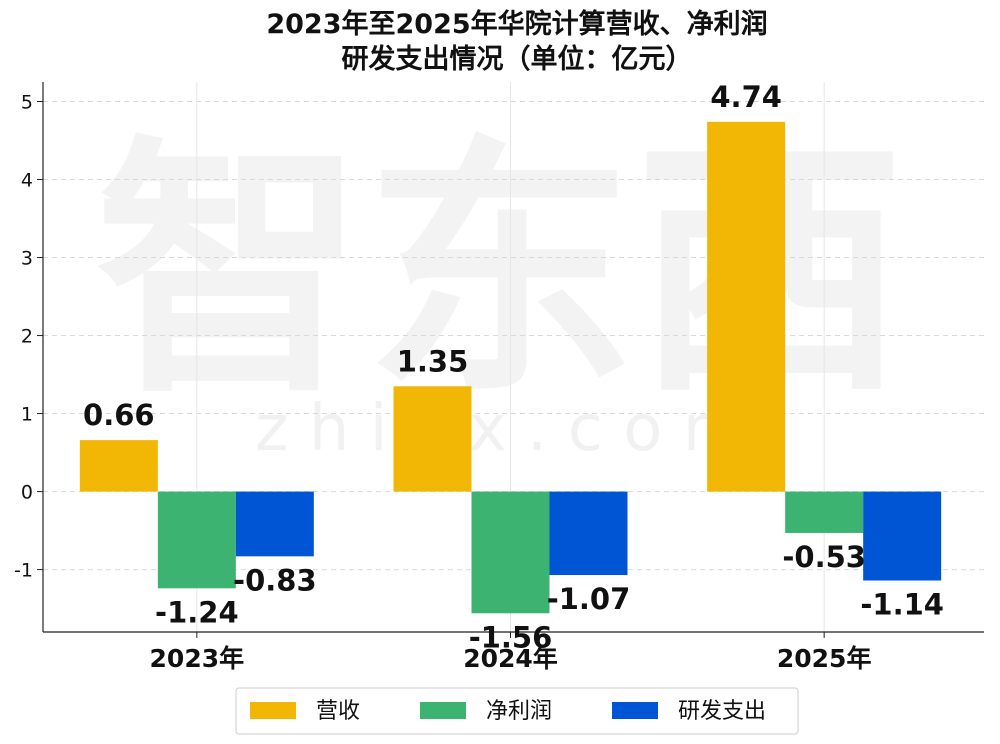  What do you see at coordinates (338, 711) in the screenshot?
I see `legend-label-revenue: 营收` at bounding box center [338, 711].